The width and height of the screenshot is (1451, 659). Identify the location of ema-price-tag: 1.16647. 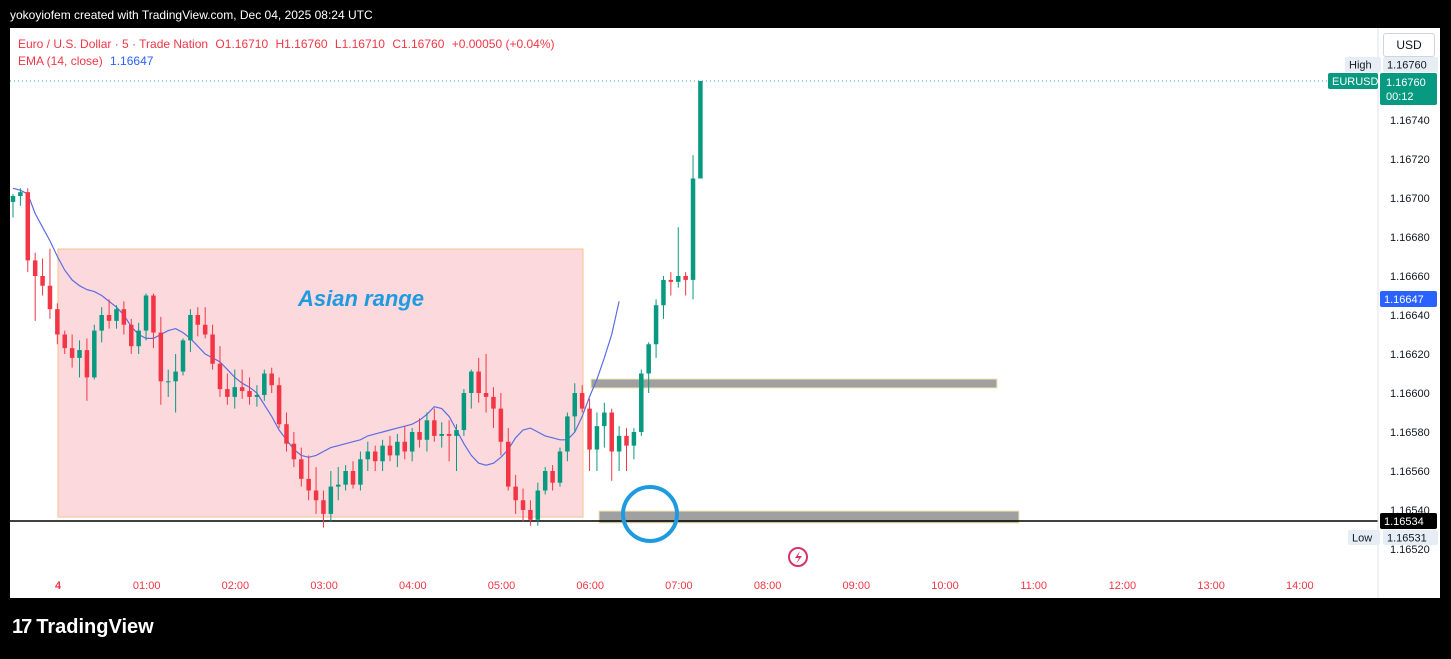
(1404, 300).